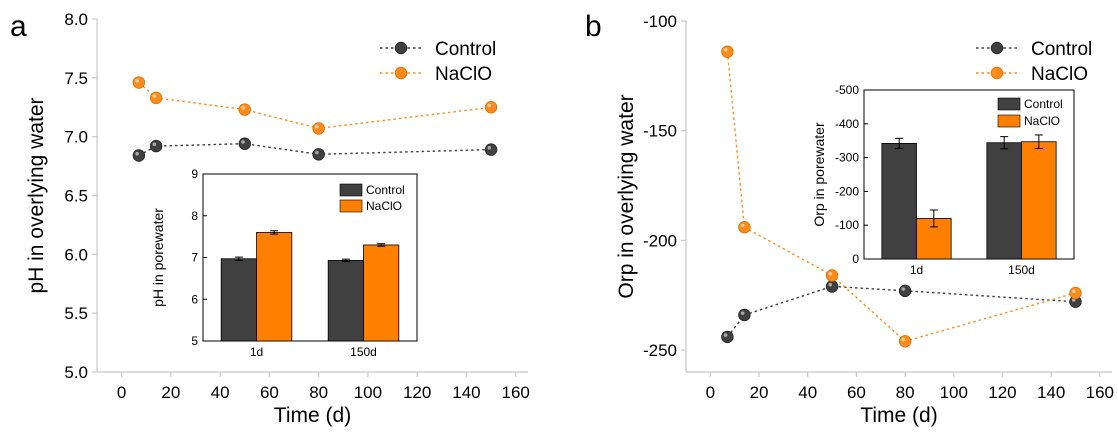  What do you see at coordinates (194, 299) in the screenshot?
I see `inset-y-tick-label: 6` at bounding box center [194, 299].